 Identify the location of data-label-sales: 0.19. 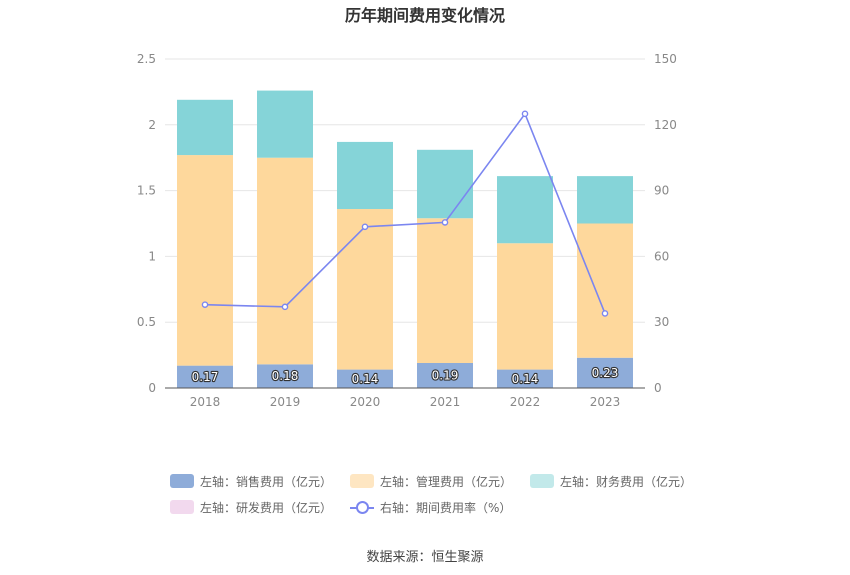
(445, 375).